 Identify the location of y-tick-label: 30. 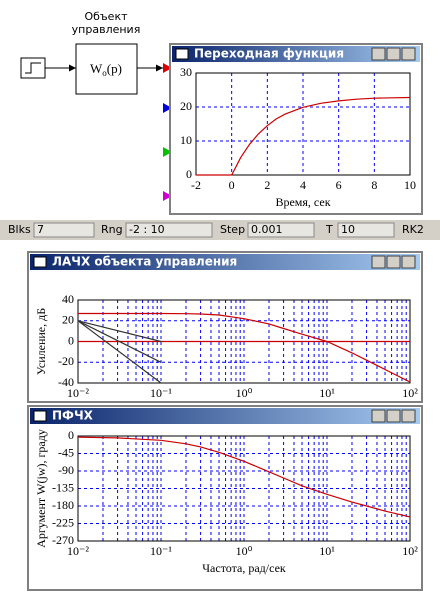
(186, 72).